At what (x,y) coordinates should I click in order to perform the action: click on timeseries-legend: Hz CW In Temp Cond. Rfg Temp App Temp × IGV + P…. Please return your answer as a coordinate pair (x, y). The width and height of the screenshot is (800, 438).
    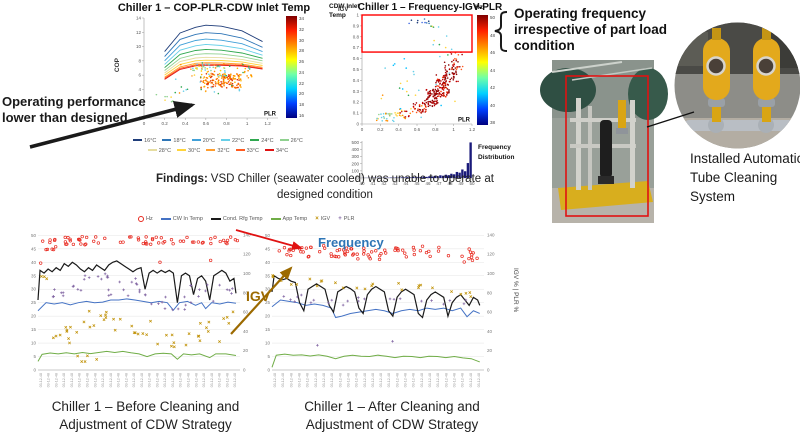
    Looking at the image, I should click on (278, 219).